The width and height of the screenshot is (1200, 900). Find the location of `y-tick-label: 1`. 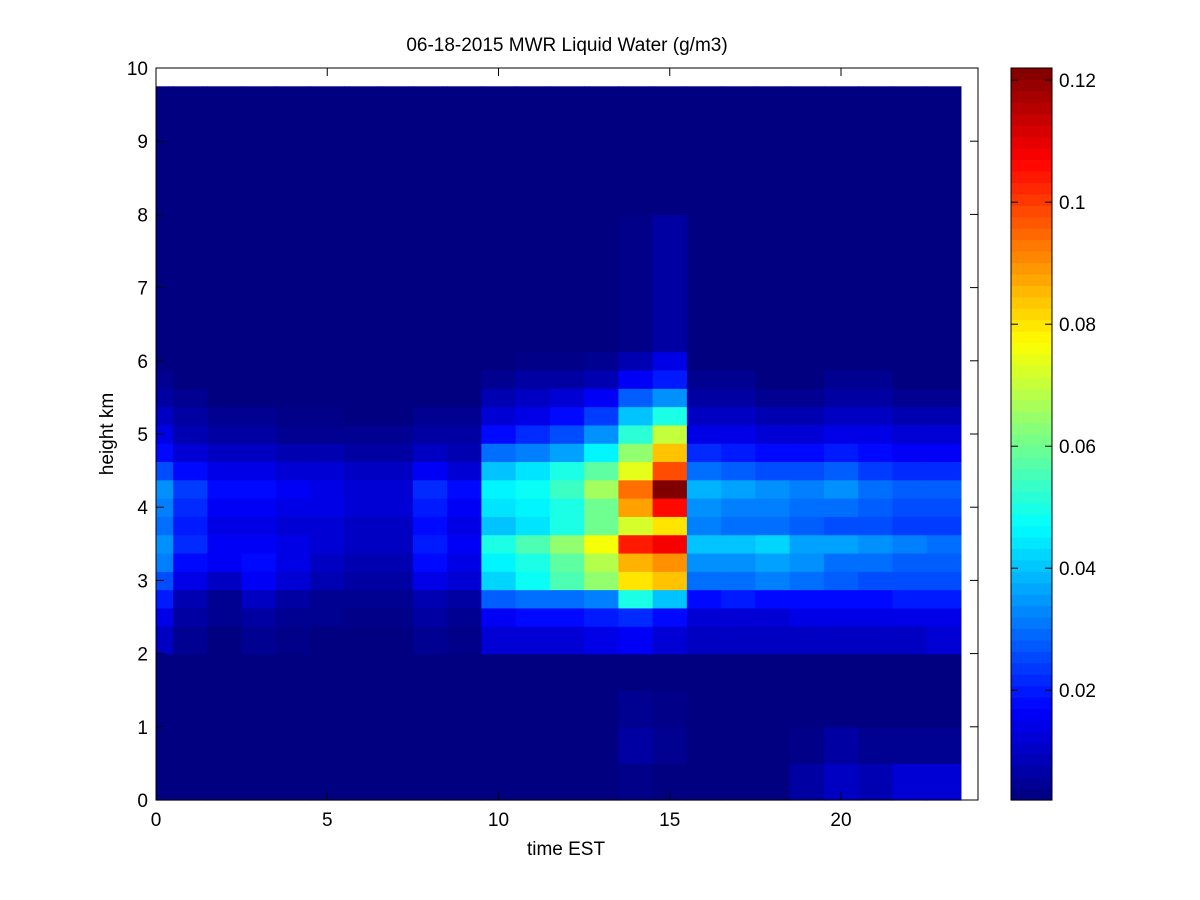

y-tick-label: 1 is located at coordinates (142, 728).